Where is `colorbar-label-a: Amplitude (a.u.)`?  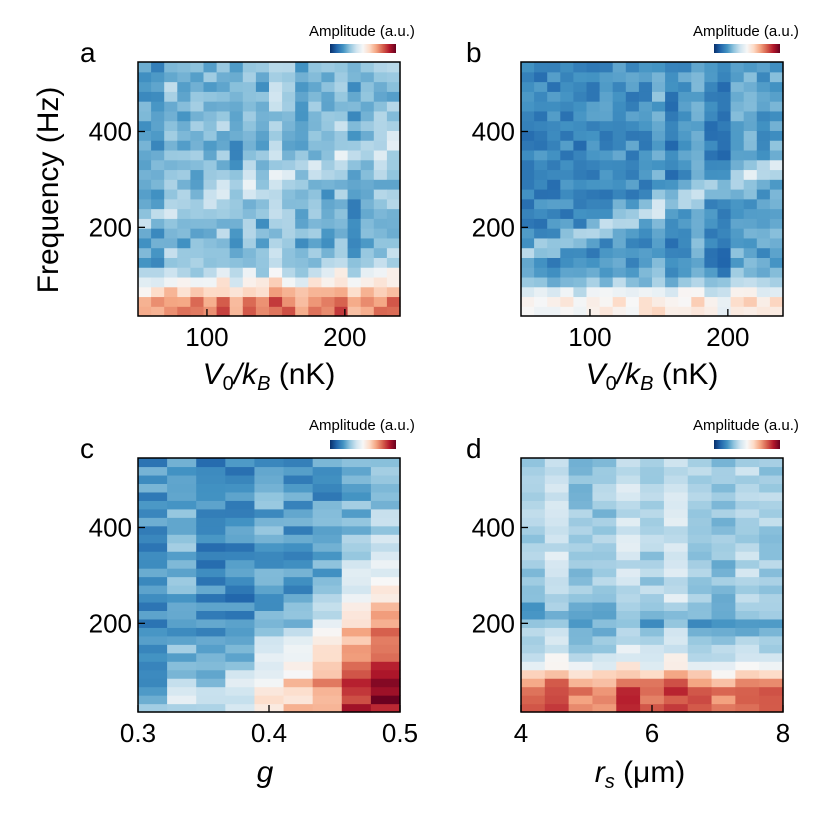
colorbar-label-a: Amplitude (a.u.) is located at coordinates (362, 31).